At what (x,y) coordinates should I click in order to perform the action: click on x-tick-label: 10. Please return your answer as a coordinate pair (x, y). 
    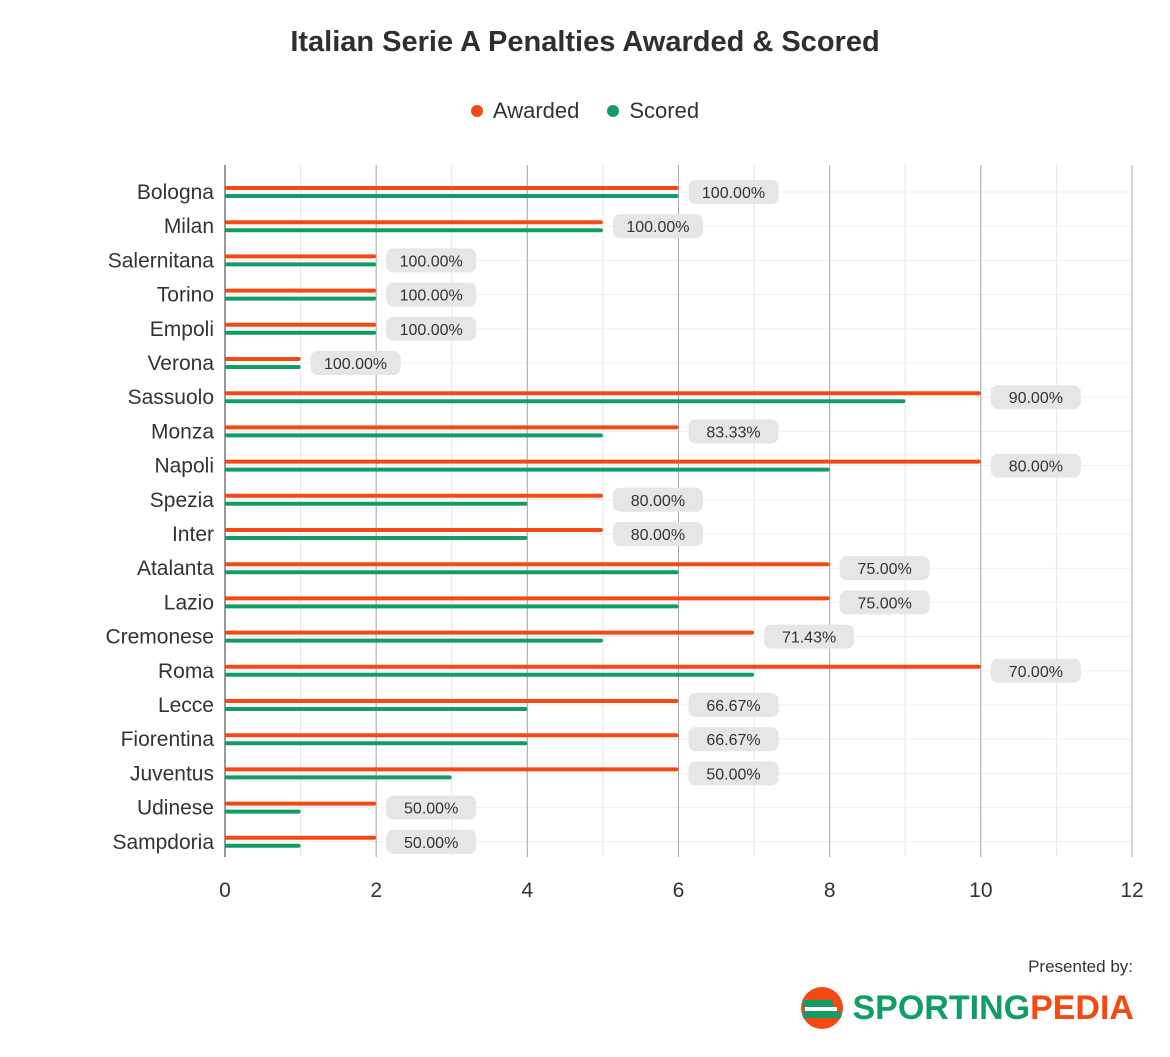
    Looking at the image, I should click on (980, 890).